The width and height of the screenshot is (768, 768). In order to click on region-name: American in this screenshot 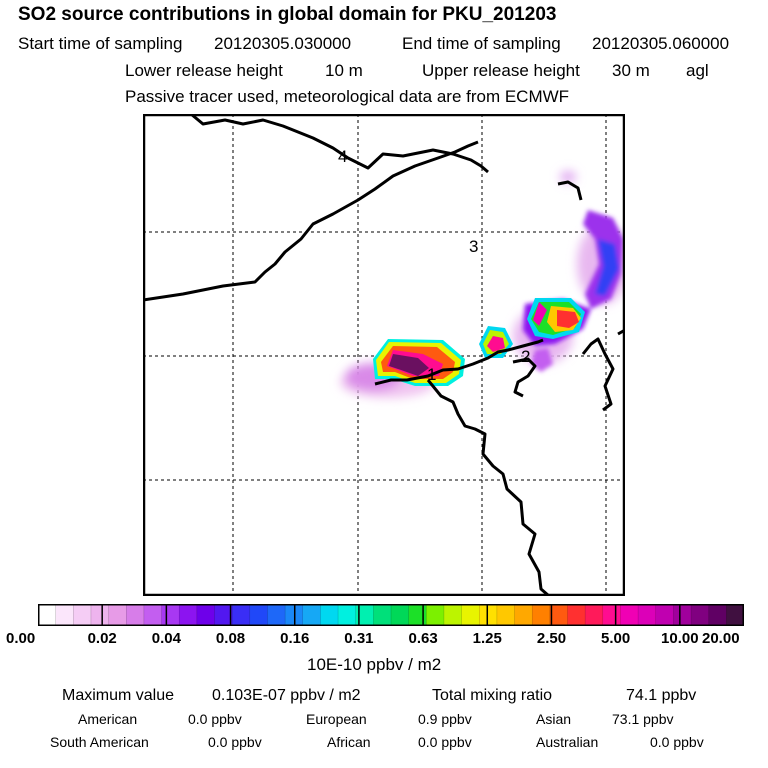, I will do `click(108, 719)`.